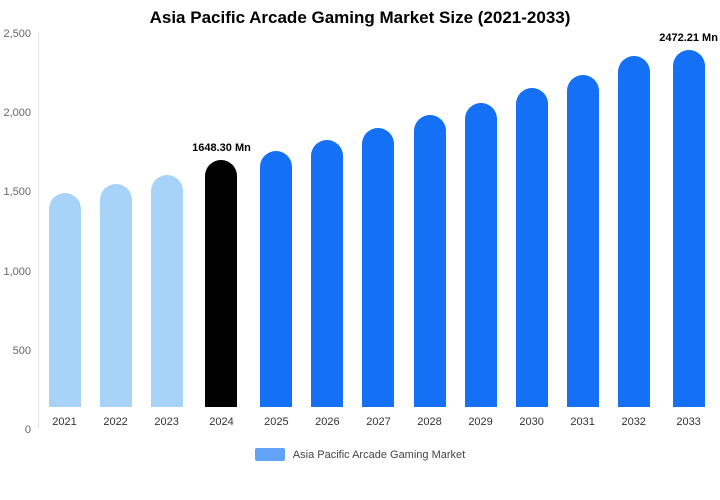 The width and height of the screenshot is (720, 500). I want to click on bar-column-2024: 1648.30 Mn 2024, so click(221, 230).